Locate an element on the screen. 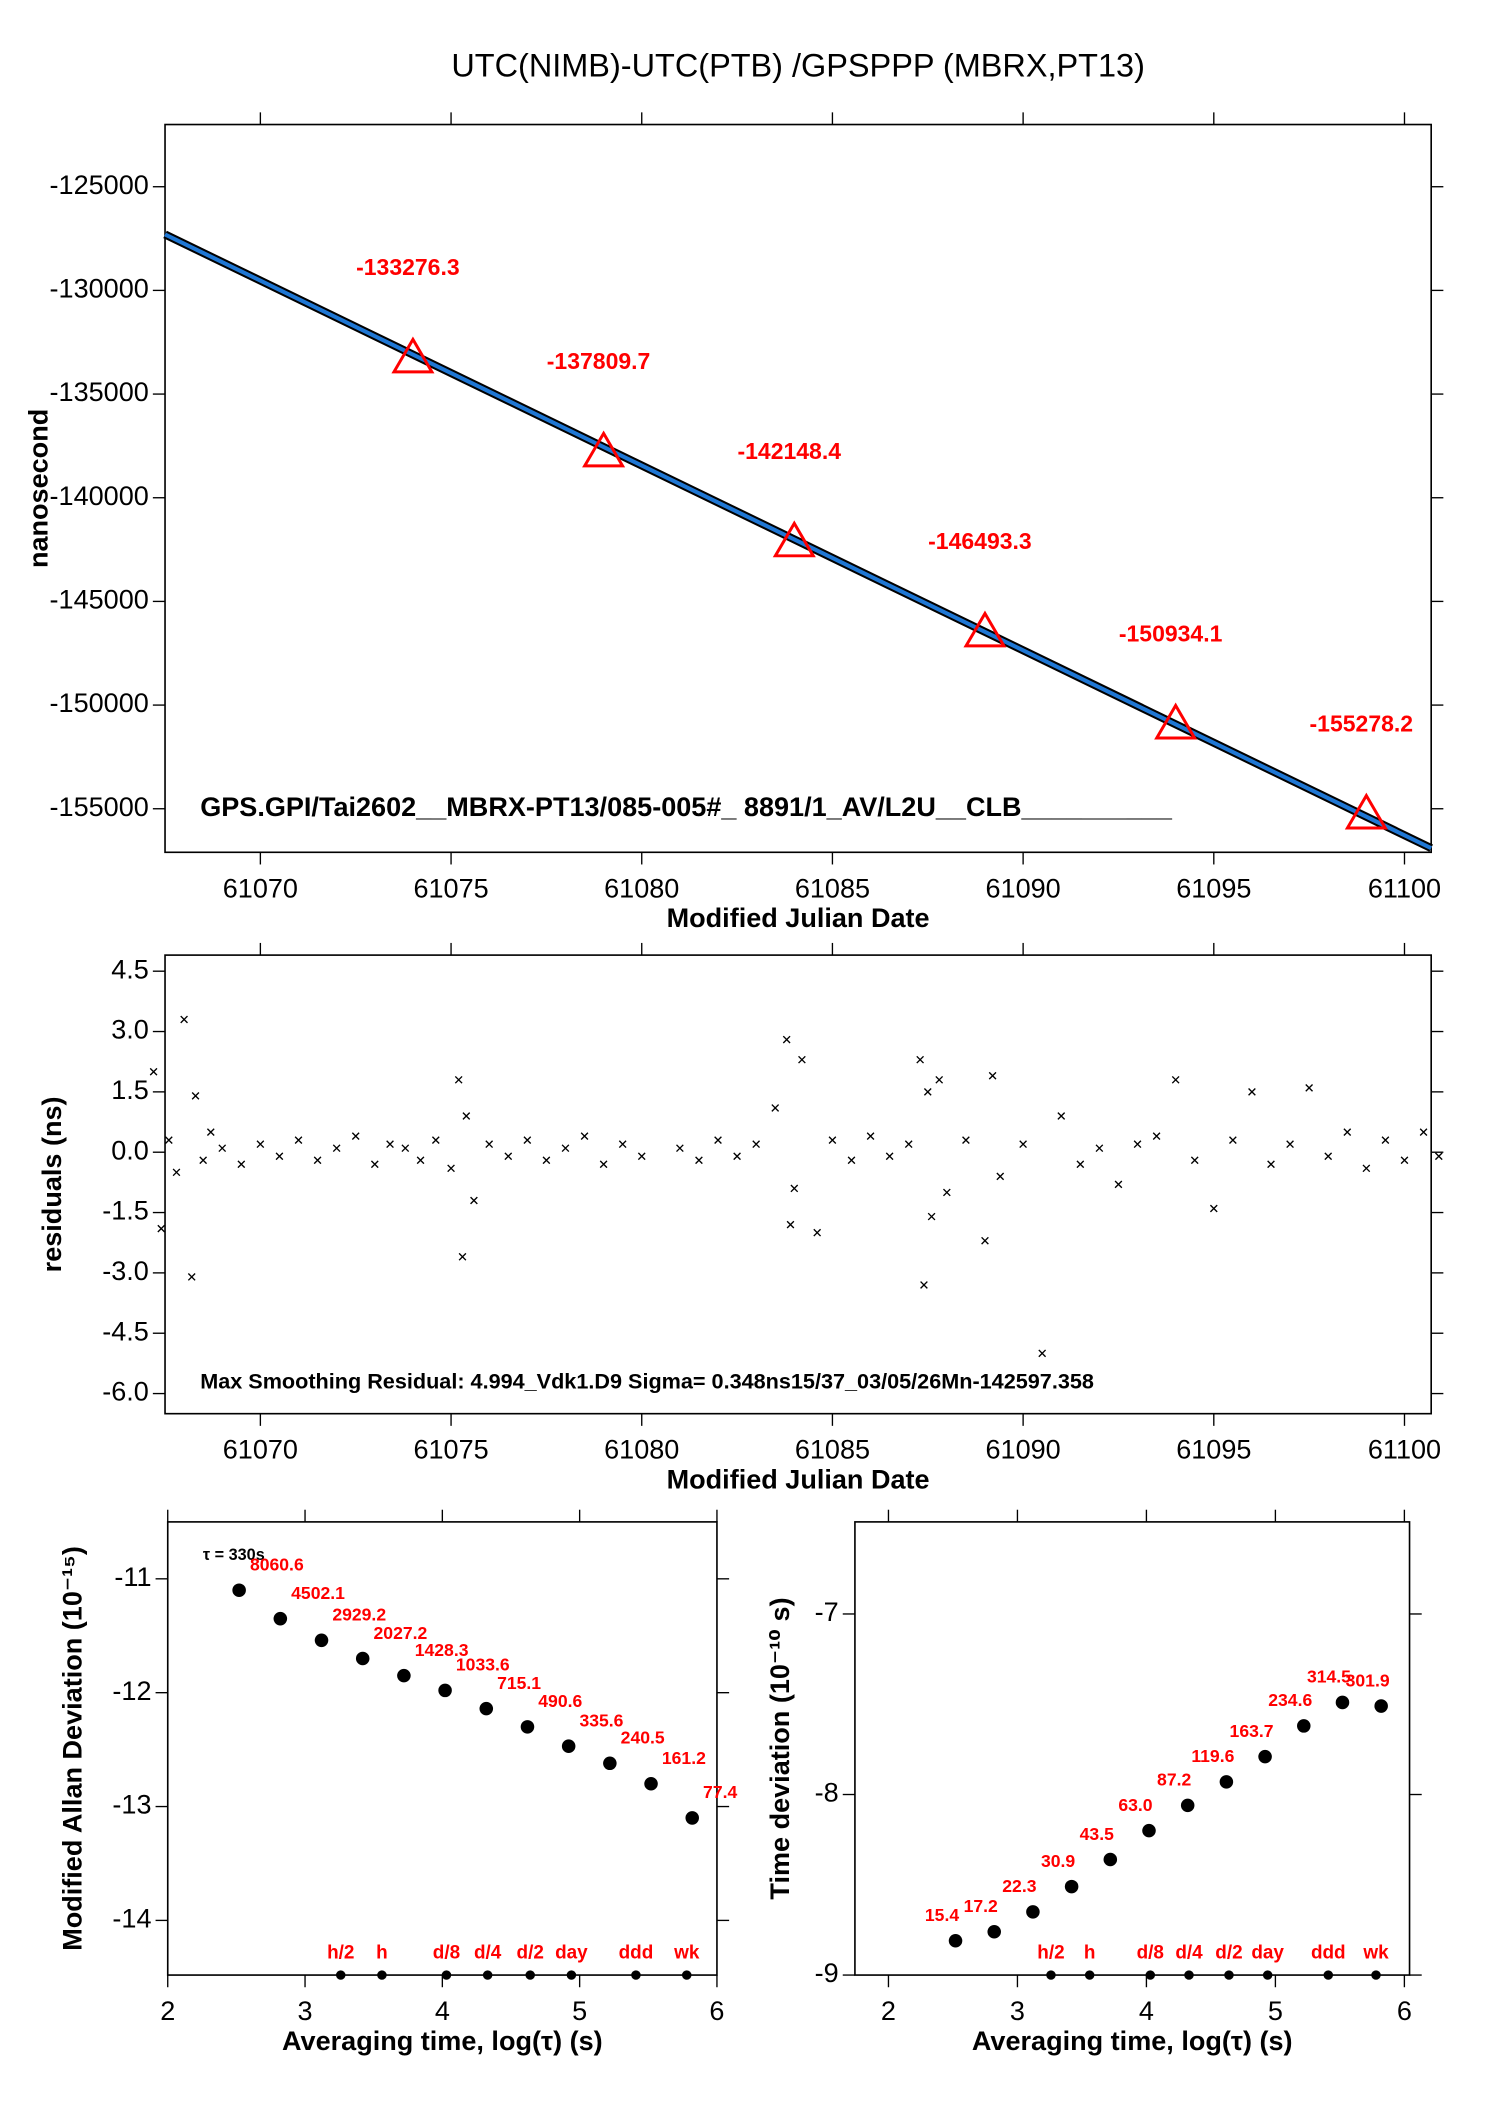 The height and width of the screenshot is (2105, 1488). y-tick-label: -3.0 is located at coordinates (125, 1271).